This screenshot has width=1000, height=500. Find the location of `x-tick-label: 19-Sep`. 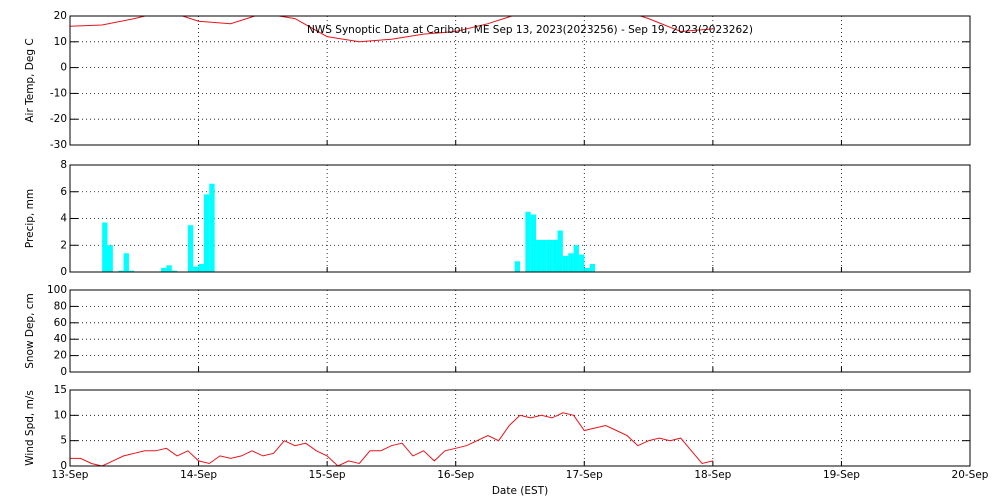

x-tick-label: 19-Sep is located at coordinates (841, 475).